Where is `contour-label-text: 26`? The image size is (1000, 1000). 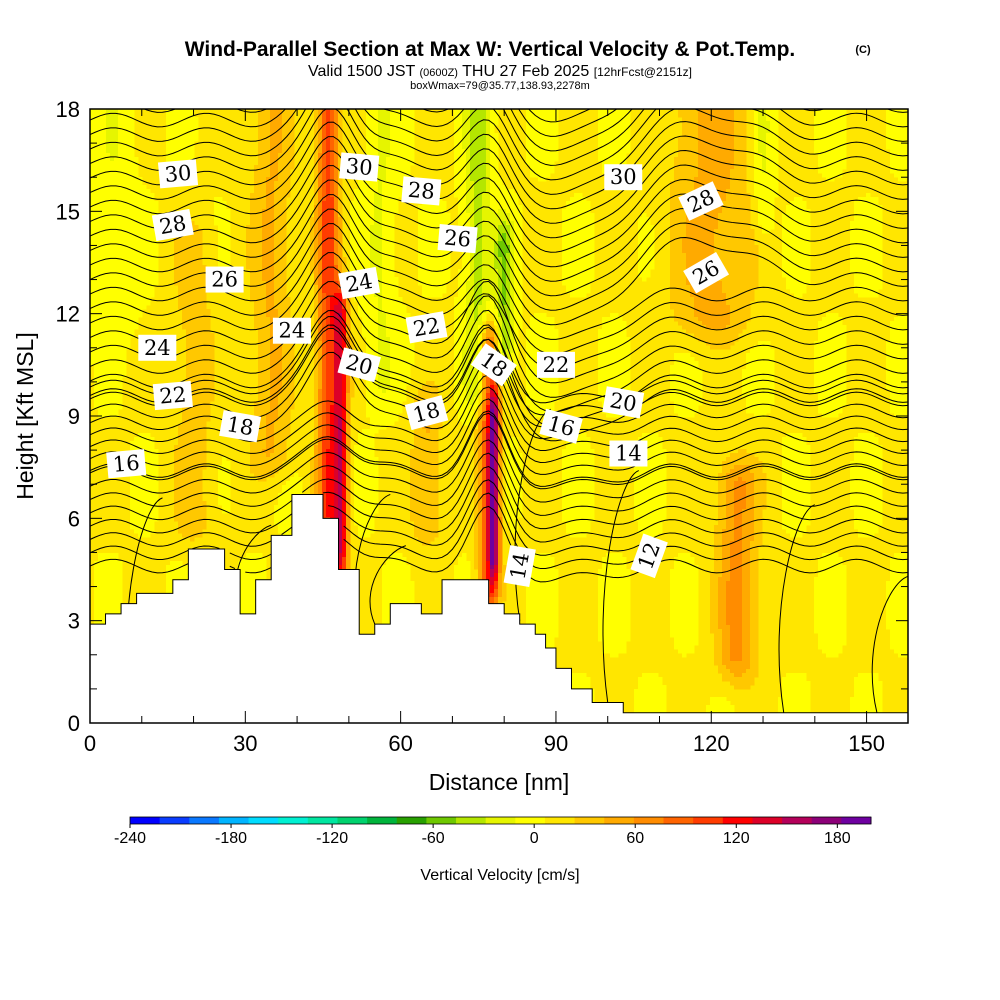
contour-label-text: 26 is located at coordinates (224, 280).